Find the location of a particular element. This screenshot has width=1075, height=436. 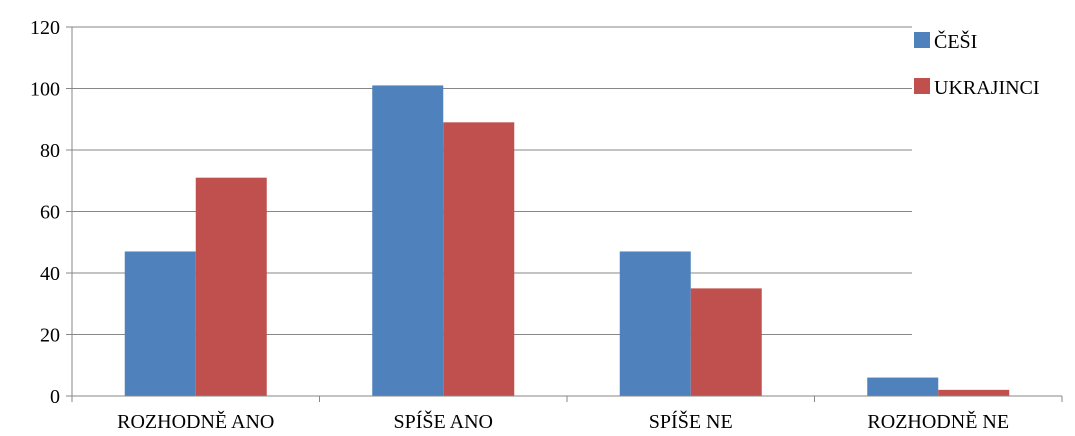

y-tick-label: 100 is located at coordinates (45, 90).